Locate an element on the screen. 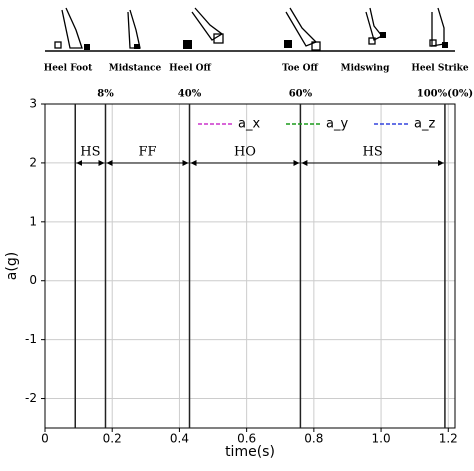  event-label: Heel Strike is located at coordinates (440, 69).